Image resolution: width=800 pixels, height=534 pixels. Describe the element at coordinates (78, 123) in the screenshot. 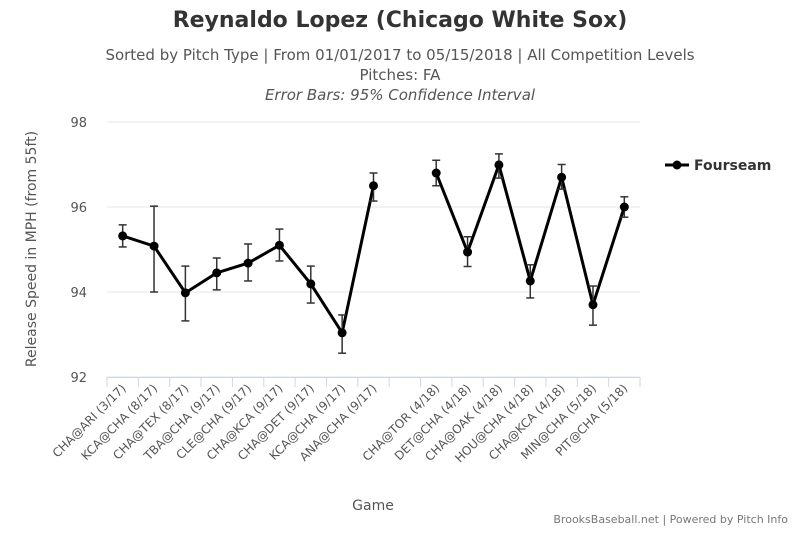

I see `y-tick-label: 98` at that location.